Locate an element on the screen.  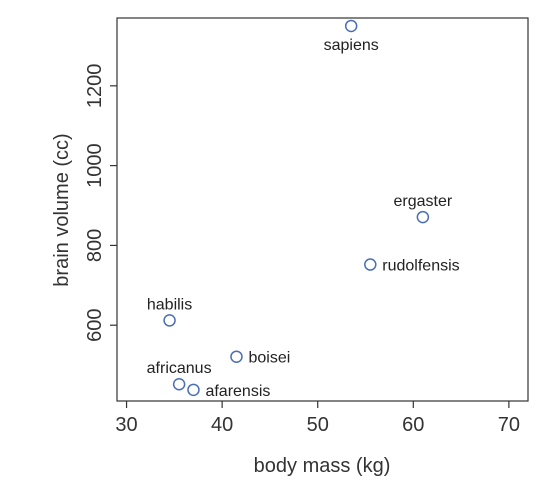
point-label: habilis is located at coordinates (169, 304).